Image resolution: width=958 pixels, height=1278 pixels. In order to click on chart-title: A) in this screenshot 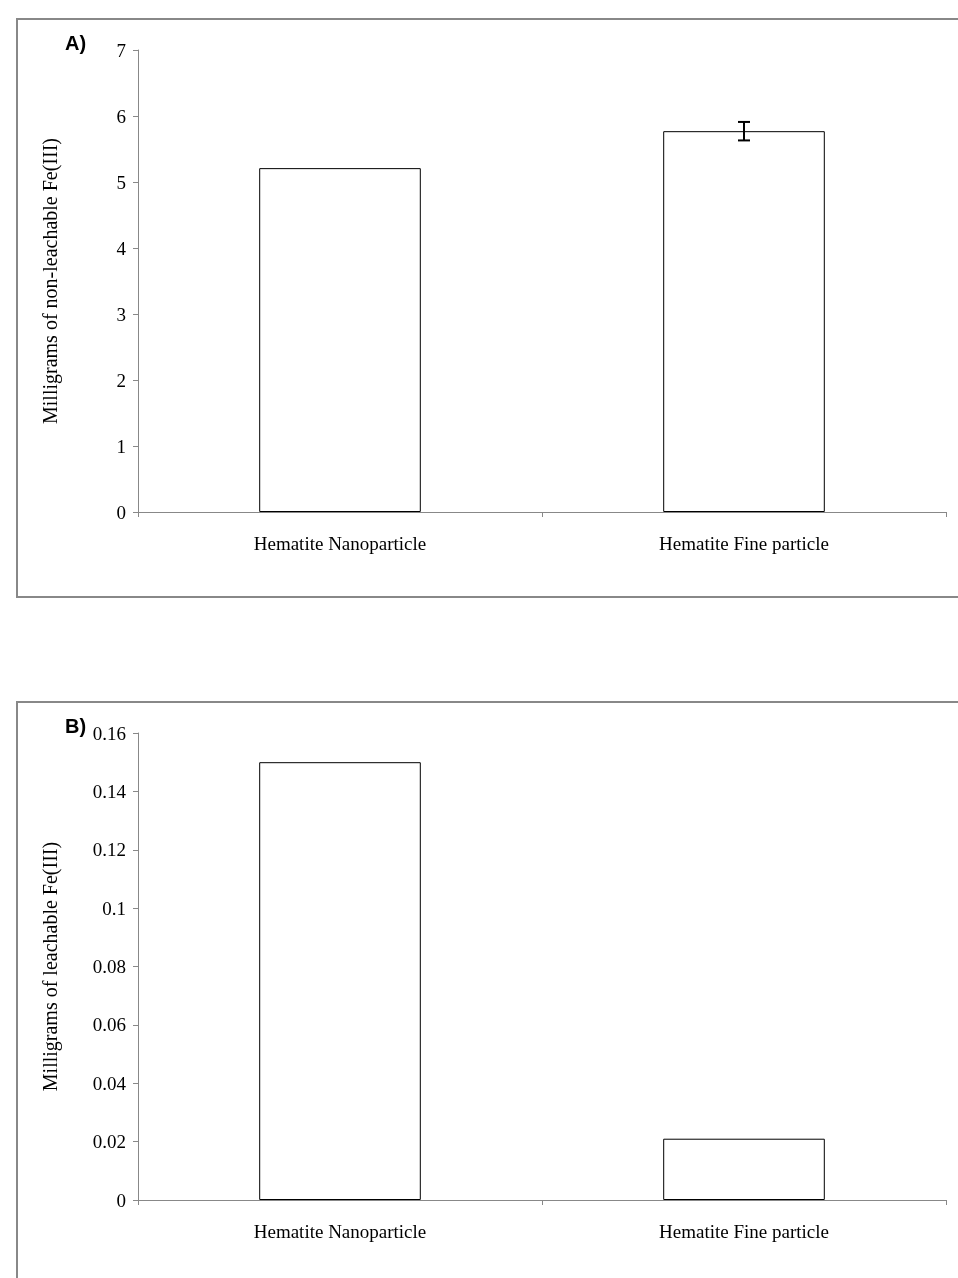, I will do `click(76, 43)`.